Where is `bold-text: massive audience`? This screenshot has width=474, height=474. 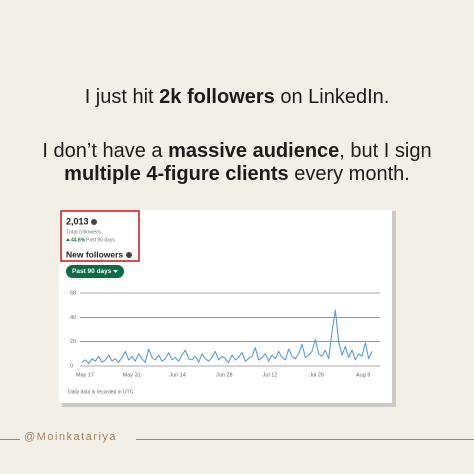 bold-text: massive audience is located at coordinates (254, 151).